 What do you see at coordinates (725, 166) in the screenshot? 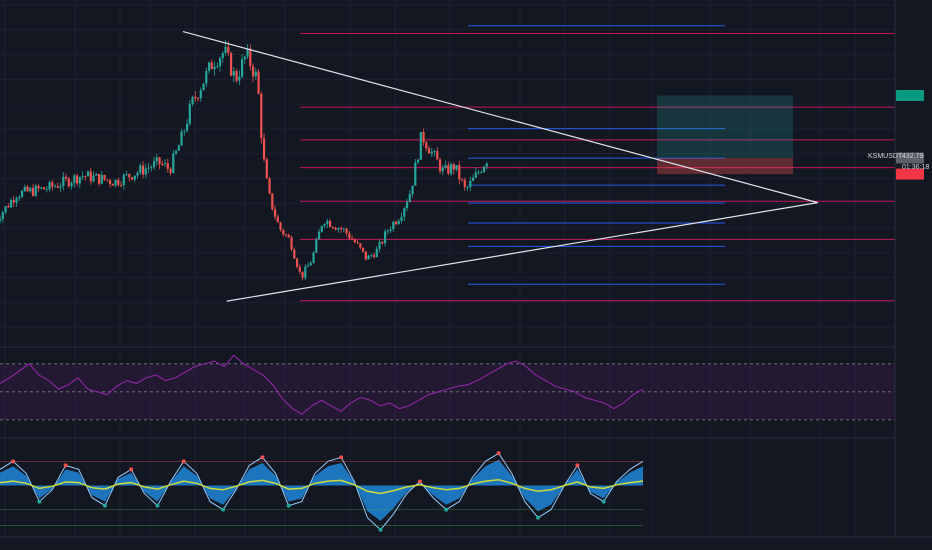
I see `position-stop-zone` at bounding box center [725, 166].